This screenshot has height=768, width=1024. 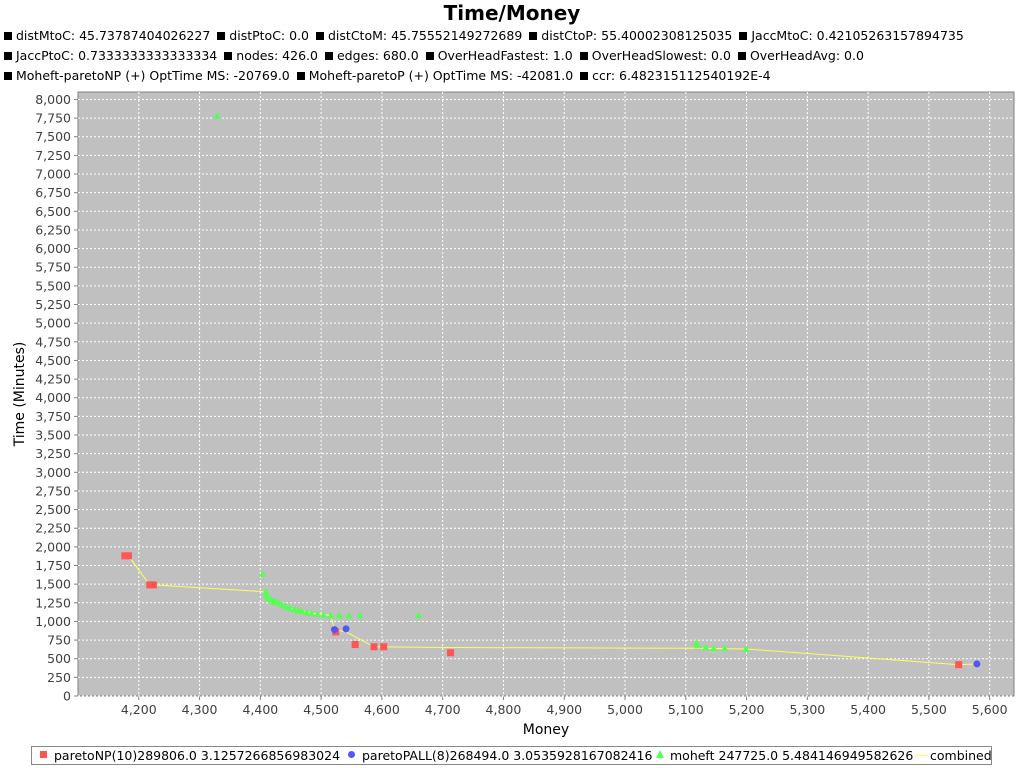 I want to click on subtitle-item: OverHeadAvg: 0.0, so click(x=800, y=55).